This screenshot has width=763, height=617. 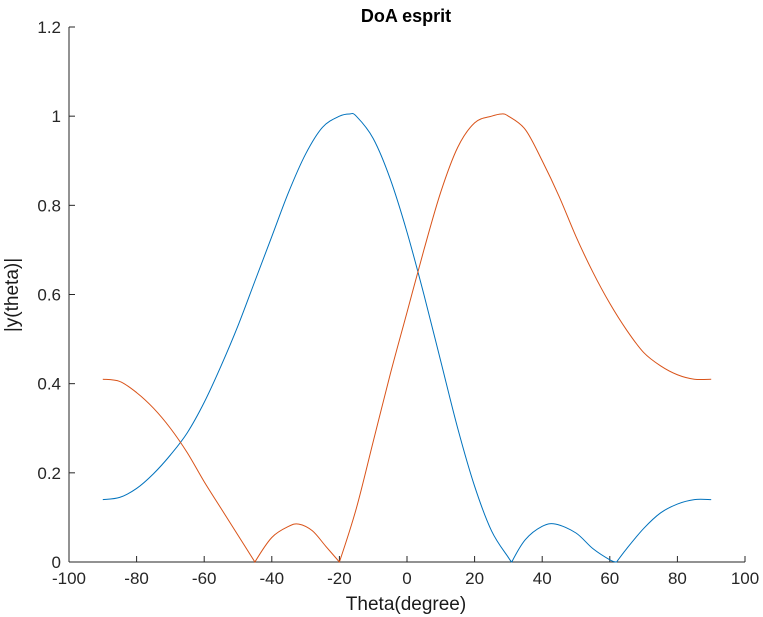 What do you see at coordinates (49, 473) in the screenshot?
I see `y-tick-label: 0.2` at bounding box center [49, 473].